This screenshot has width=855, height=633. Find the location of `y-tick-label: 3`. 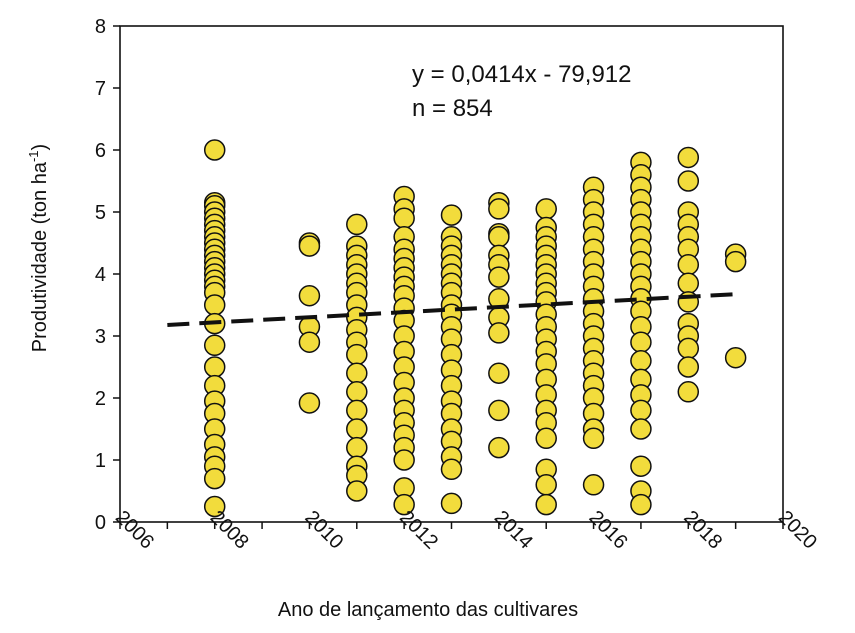

y-tick-label: 3 is located at coordinates (100, 337).